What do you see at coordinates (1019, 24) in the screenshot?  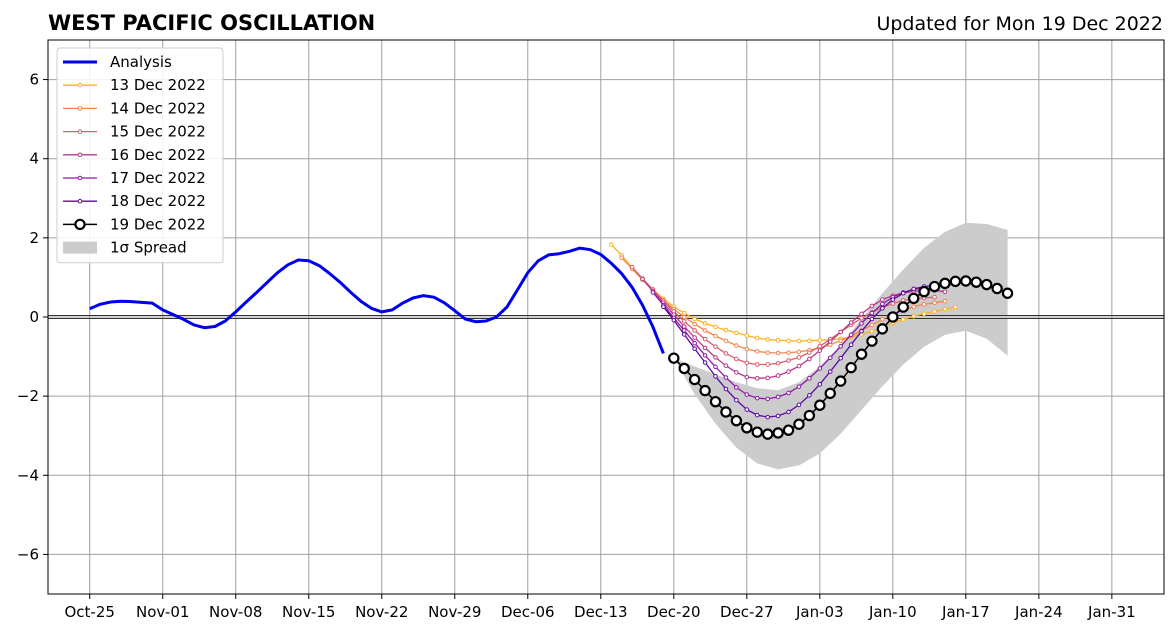 I see `chart-subtitle: Updated for Mon 19 Dec 2022` at bounding box center [1019, 24].